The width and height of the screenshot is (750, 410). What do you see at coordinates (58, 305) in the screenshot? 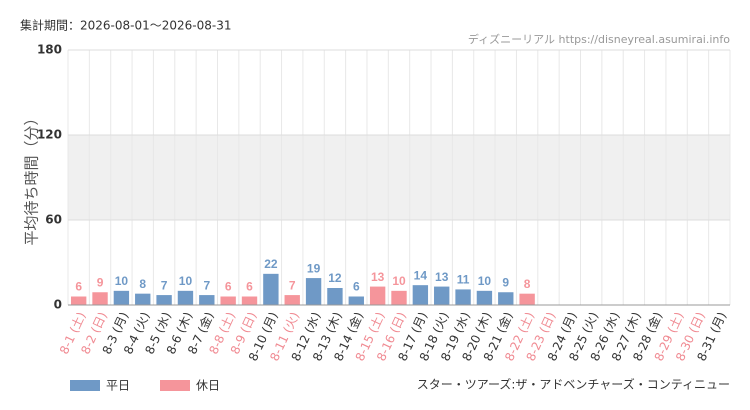
I see `y-tick-label: 0` at bounding box center [58, 305].